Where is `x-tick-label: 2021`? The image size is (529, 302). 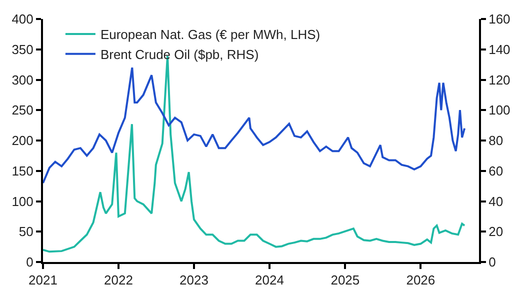
x-tick-label: 2021 is located at coordinates (43, 280).